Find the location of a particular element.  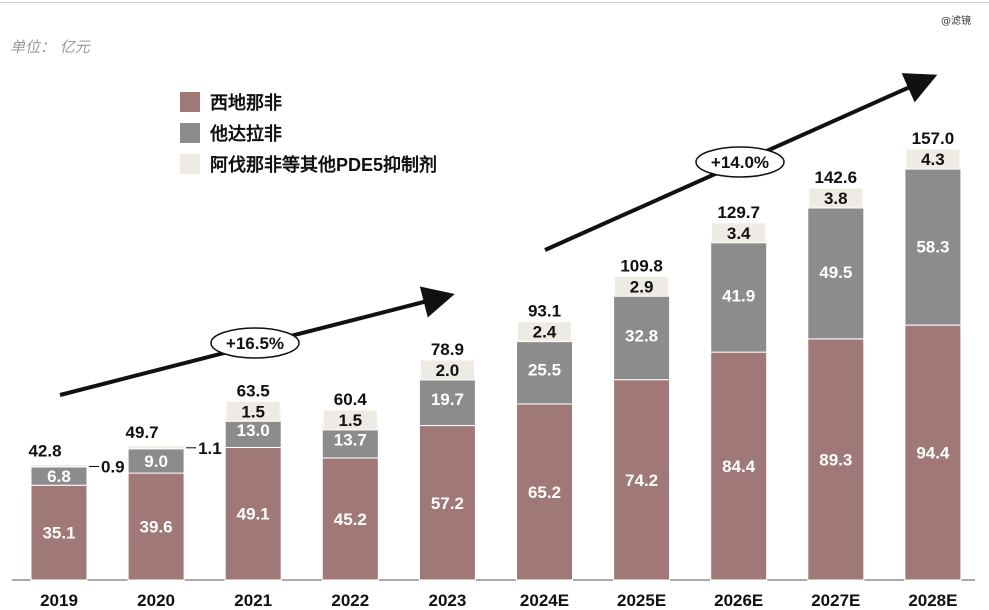

segment-label: 3.8 is located at coordinates (836, 198).